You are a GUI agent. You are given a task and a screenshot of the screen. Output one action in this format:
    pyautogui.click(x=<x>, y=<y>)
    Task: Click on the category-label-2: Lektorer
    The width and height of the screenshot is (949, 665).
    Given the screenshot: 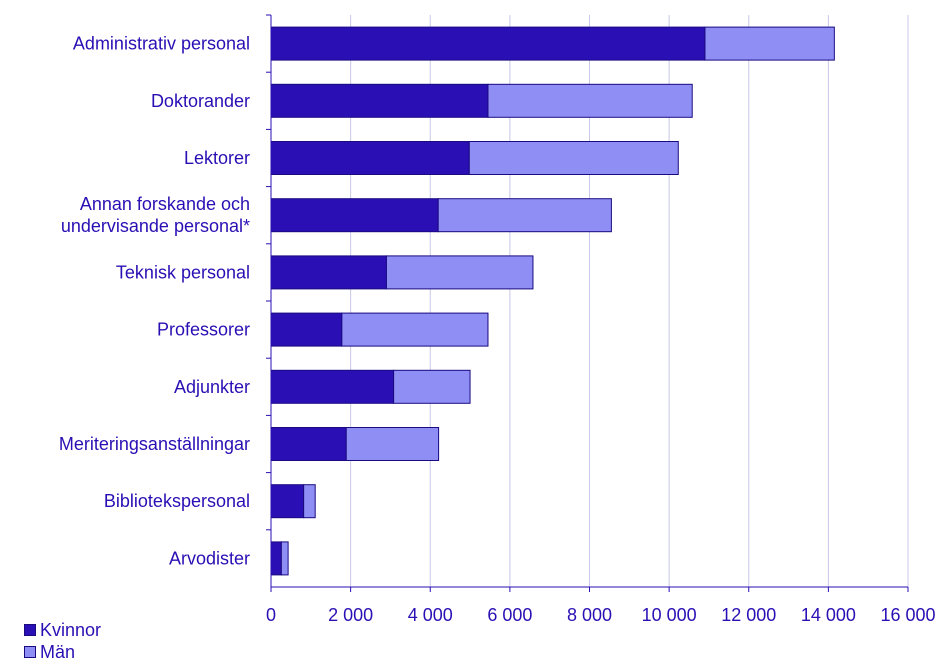 What is the action you would take?
    pyautogui.click(x=217, y=158)
    